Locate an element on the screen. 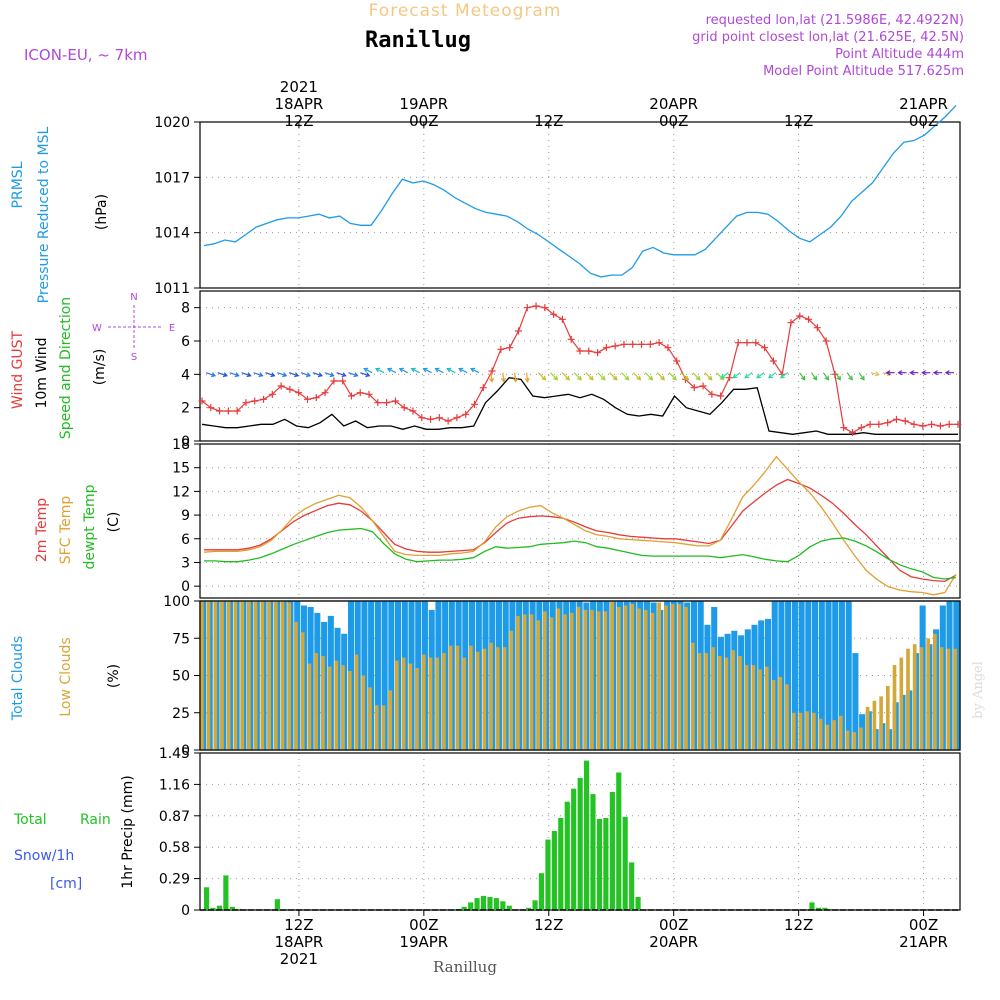 This screenshot has height=1000, width=1000. bottom-date-label: 20APR is located at coordinates (673, 942).